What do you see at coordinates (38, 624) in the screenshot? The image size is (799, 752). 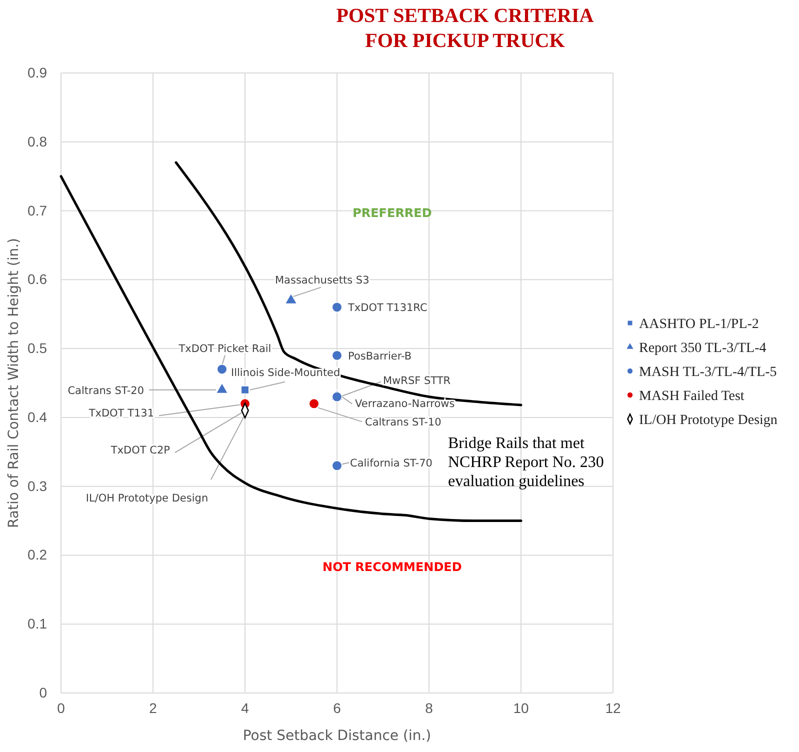 I see `y-tick-label: 0.1` at bounding box center [38, 624].